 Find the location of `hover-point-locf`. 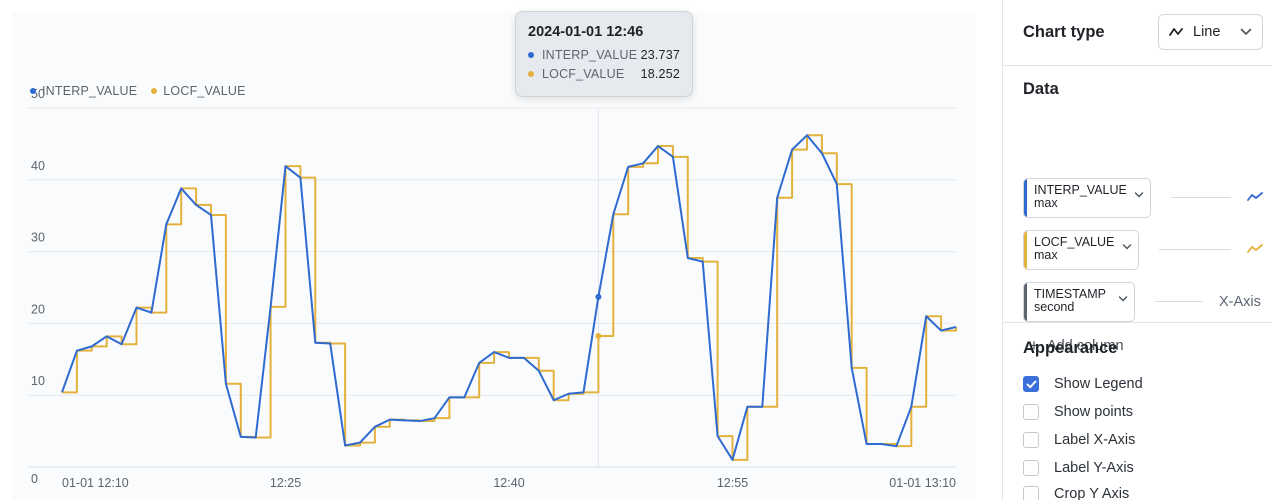

hover-point-locf is located at coordinates (598, 335).